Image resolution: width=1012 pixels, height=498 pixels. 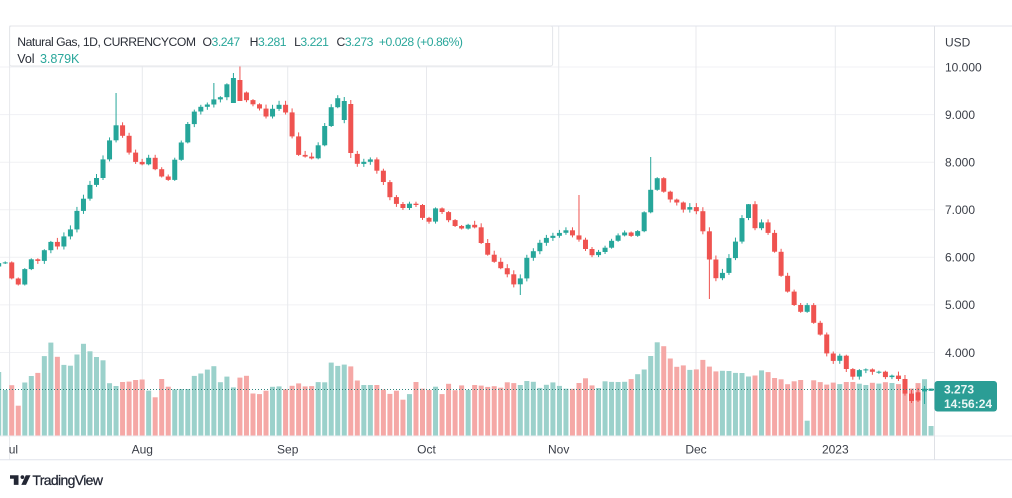 What do you see at coordinates (835, 449) in the screenshot?
I see `svg-text: 2023` at bounding box center [835, 449].